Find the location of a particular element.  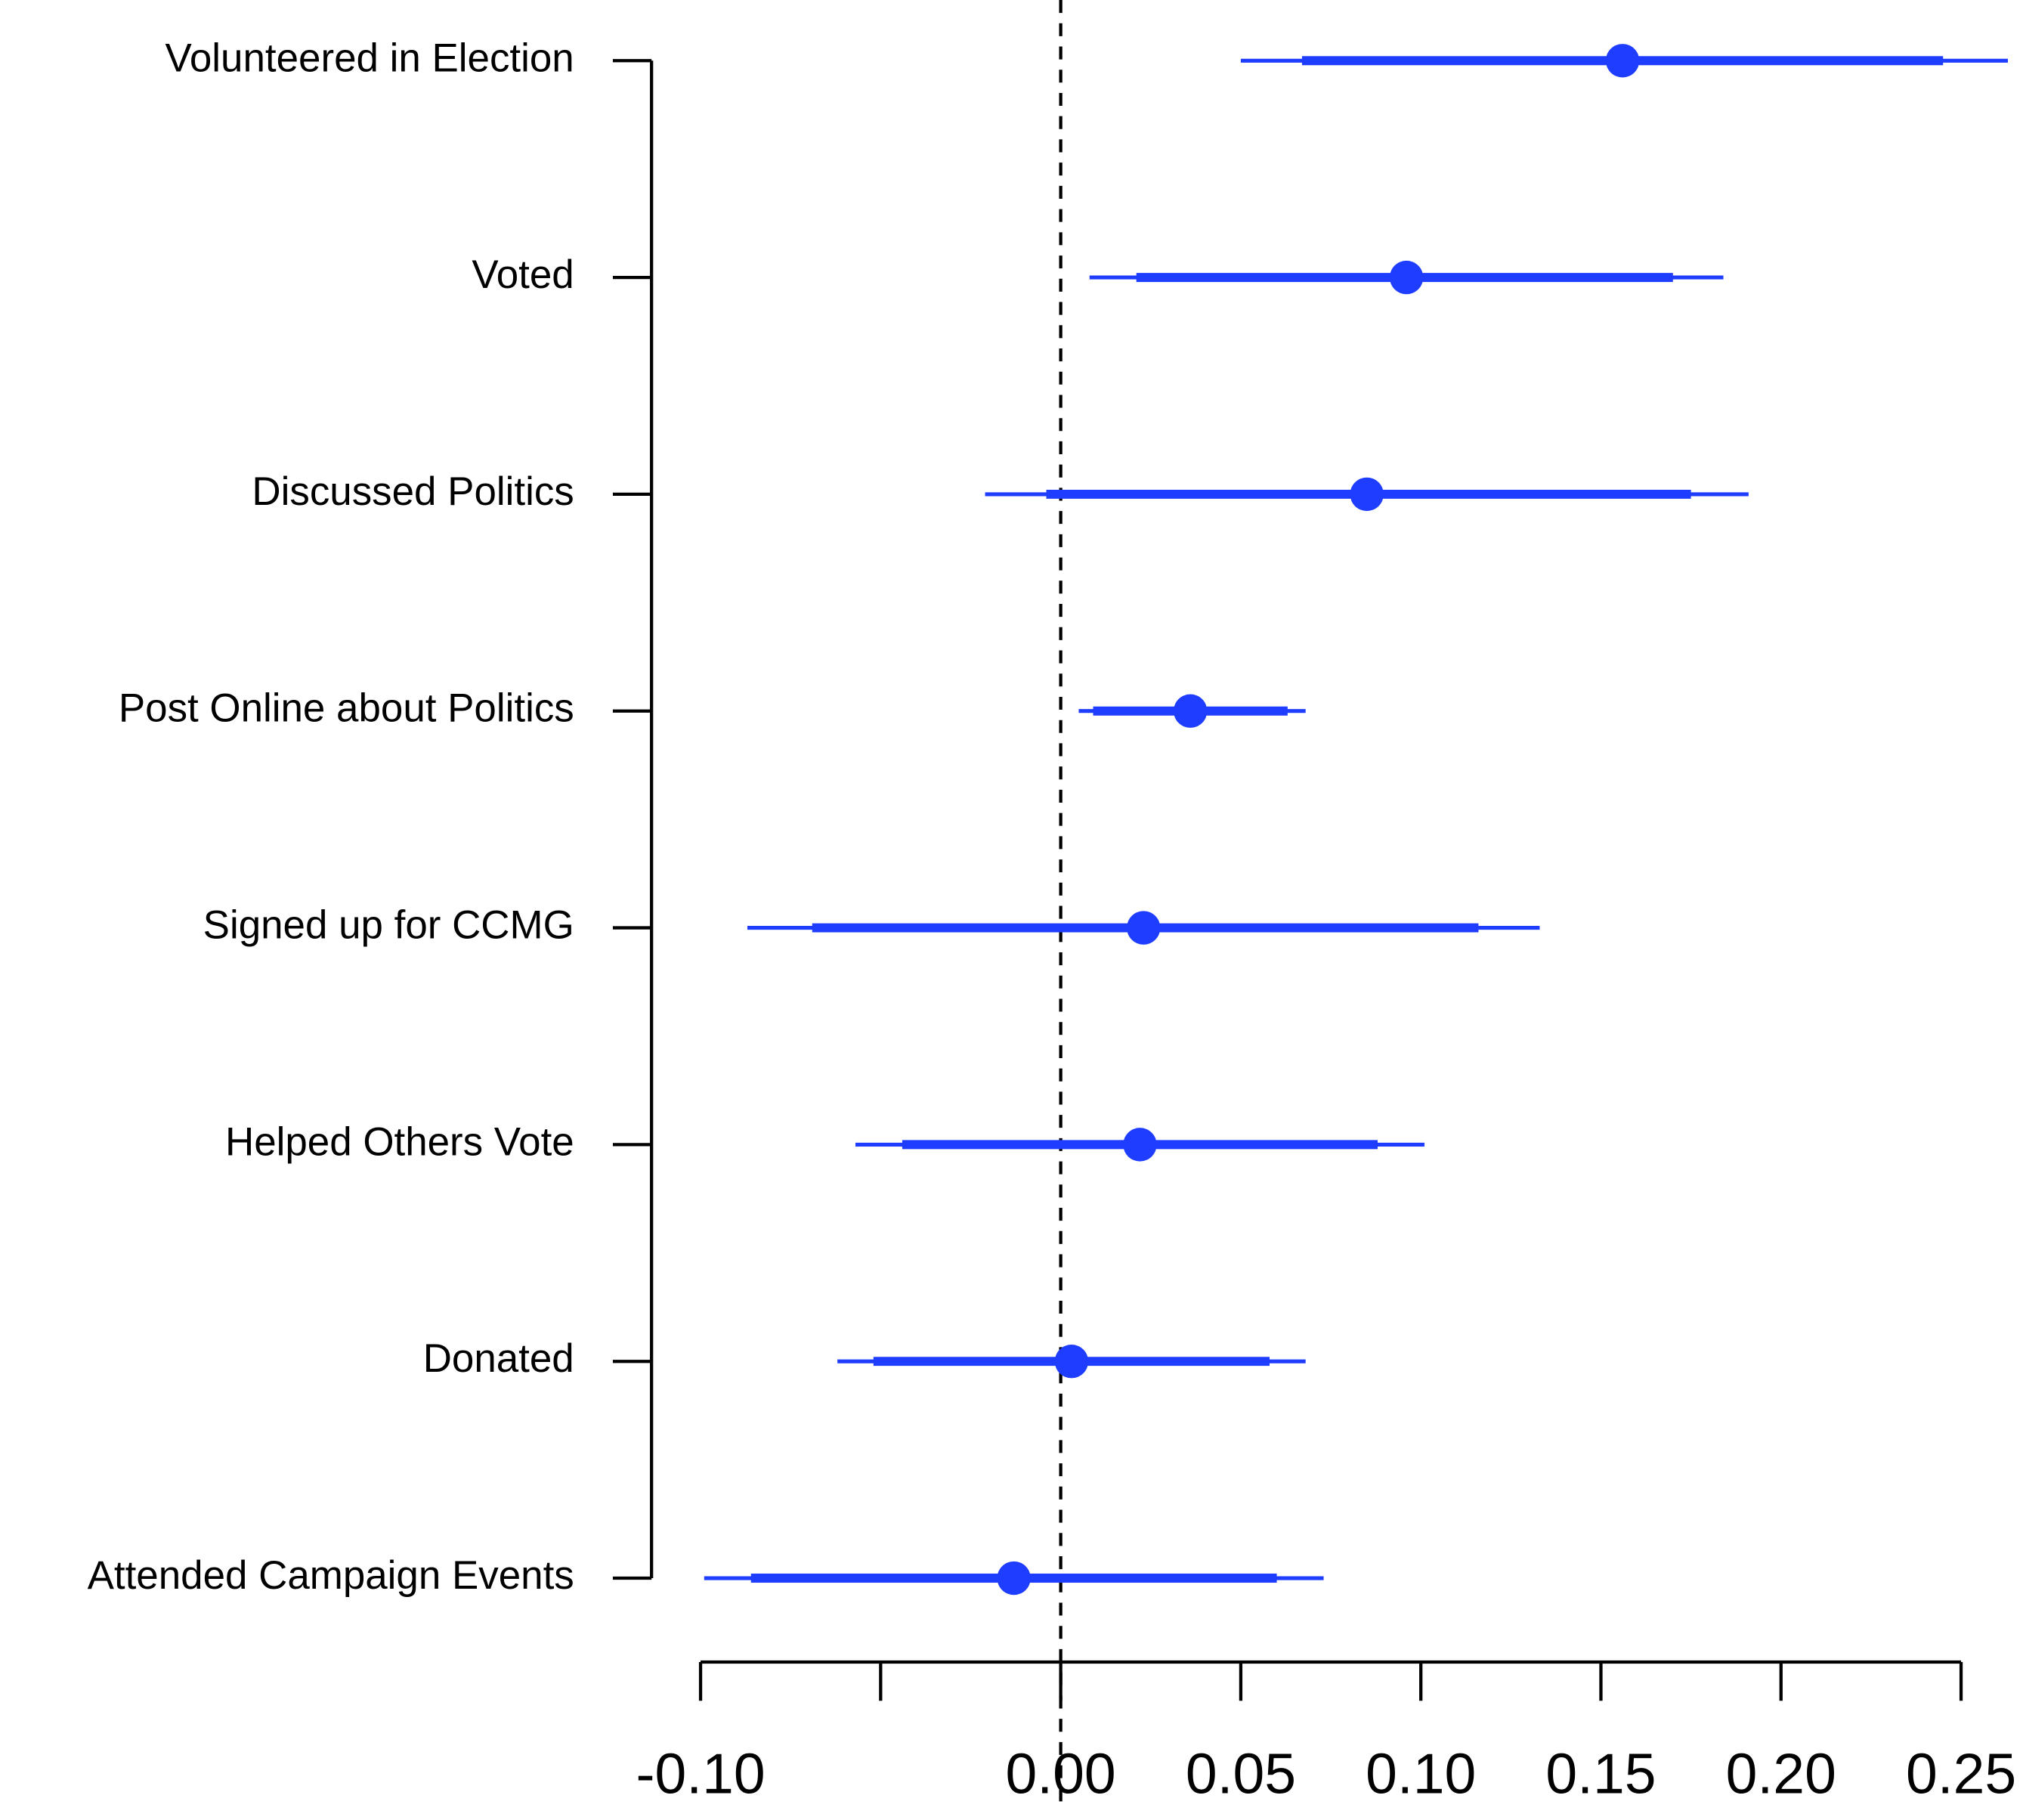

category-label: Voted is located at coordinates (523, 274).